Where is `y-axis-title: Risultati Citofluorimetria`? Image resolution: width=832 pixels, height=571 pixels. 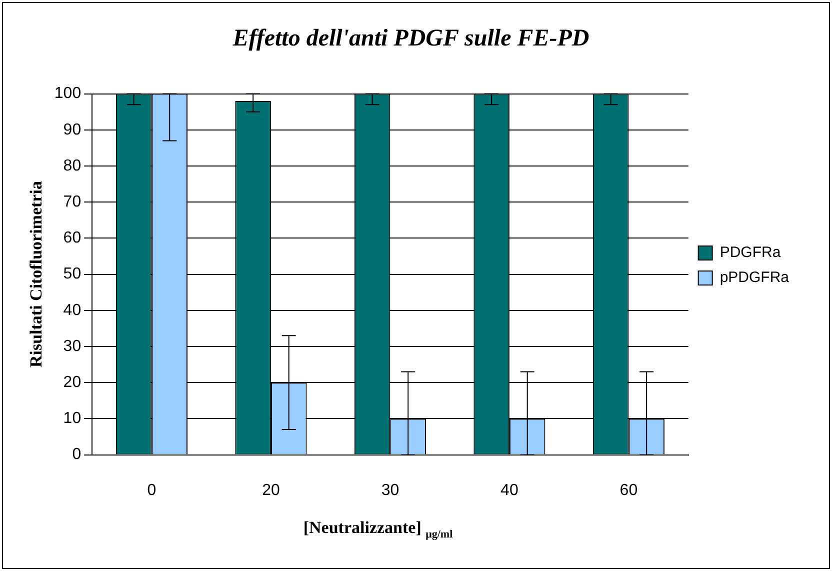
y-axis-title: Risultati Citofluorimetria is located at coordinates (36, 274).